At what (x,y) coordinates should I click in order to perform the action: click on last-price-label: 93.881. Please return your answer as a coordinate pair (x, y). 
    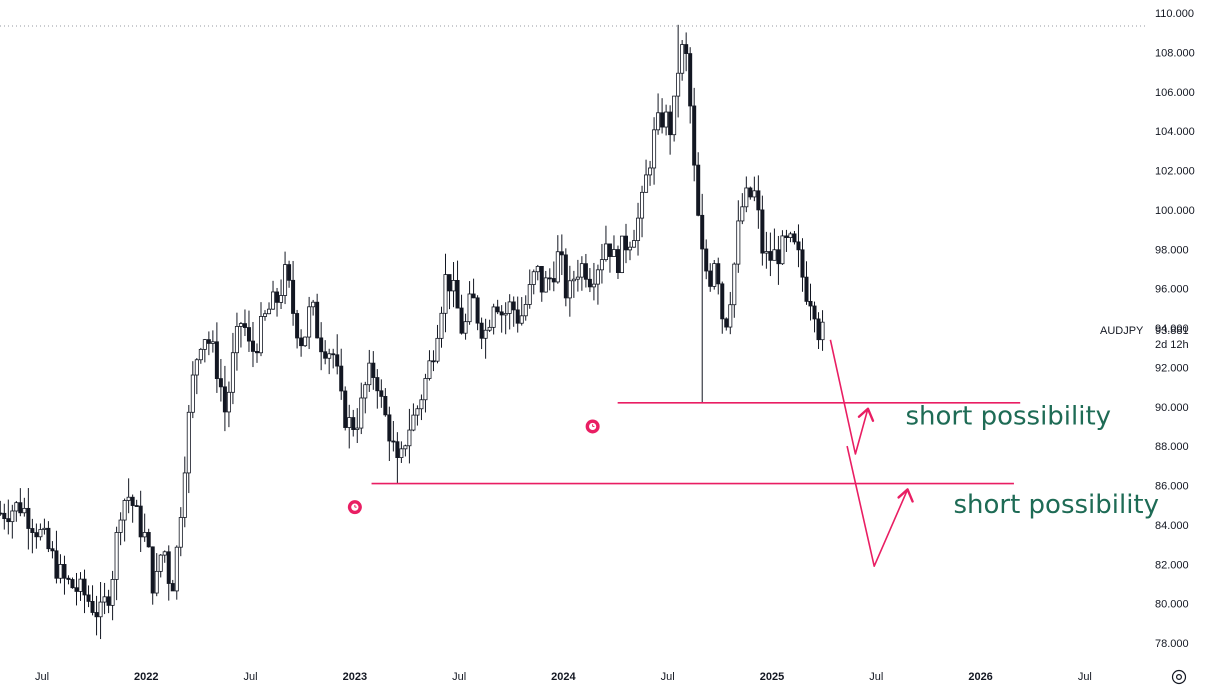
    Looking at the image, I should click on (1172, 331).